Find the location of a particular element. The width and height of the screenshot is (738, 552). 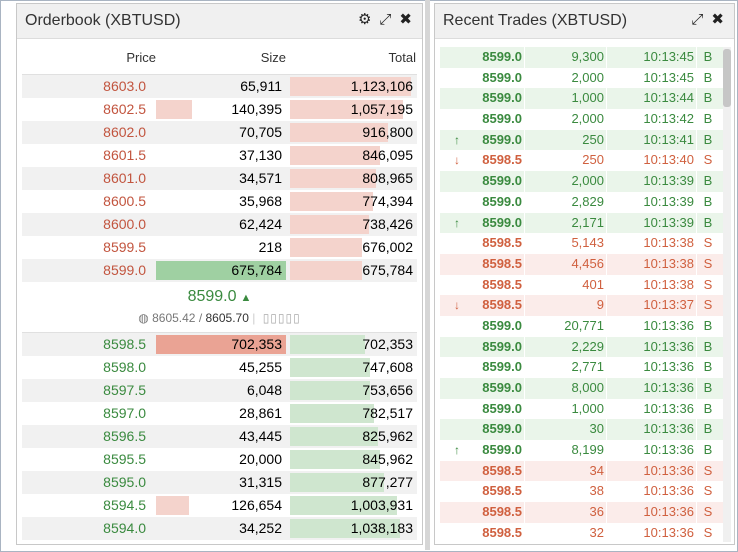

trade-row: 8599.0 20,771 10:13:36 B is located at coordinates (581, 326).